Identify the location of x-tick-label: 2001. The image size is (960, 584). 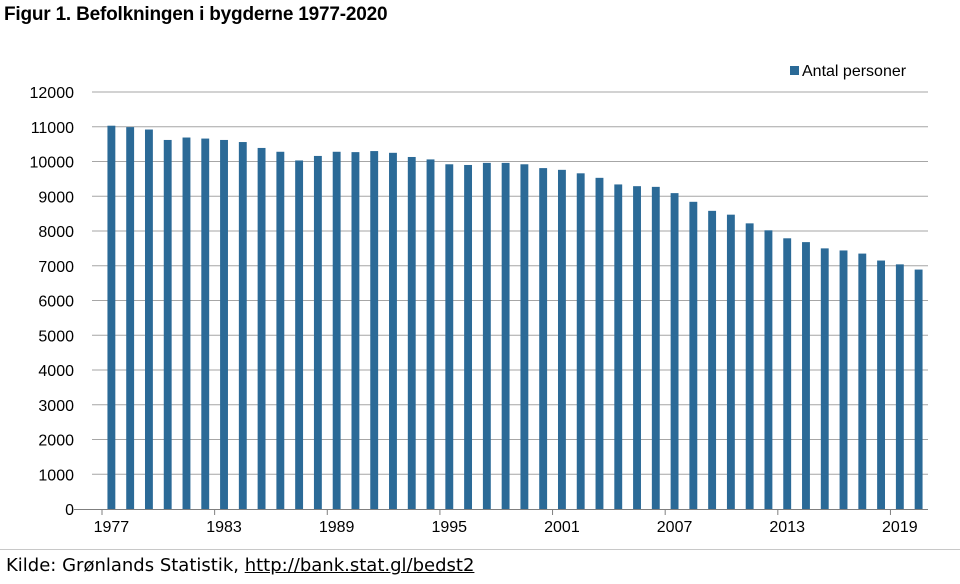
(562, 527).